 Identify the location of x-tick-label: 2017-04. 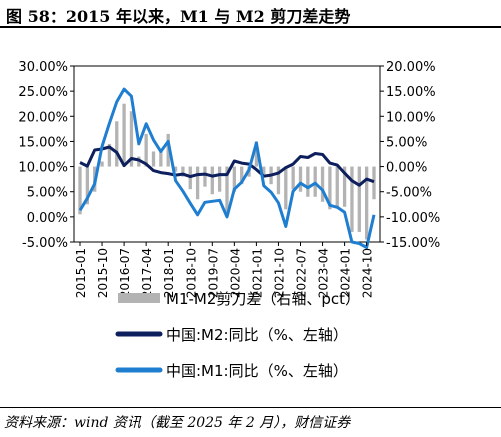
(147, 273).